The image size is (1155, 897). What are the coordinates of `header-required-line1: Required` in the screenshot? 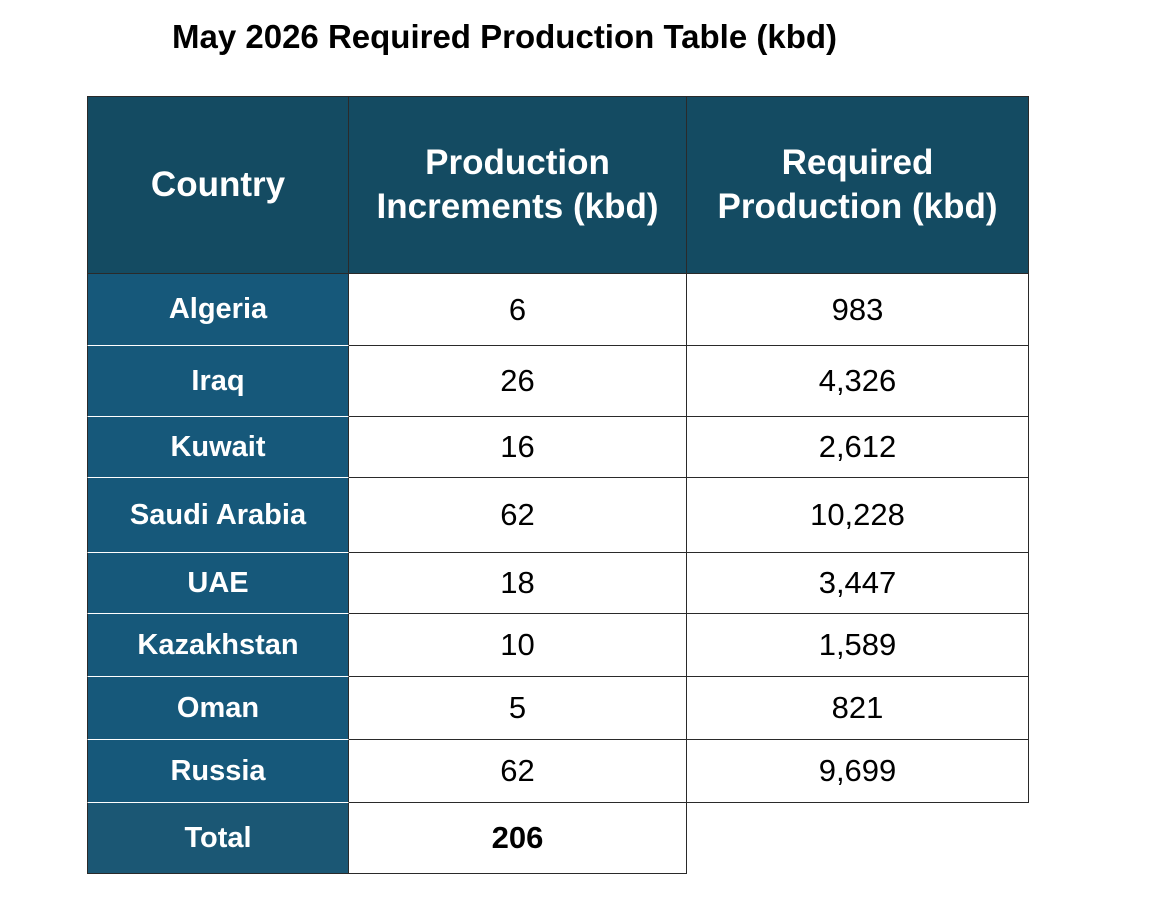 It's located at (857, 163).